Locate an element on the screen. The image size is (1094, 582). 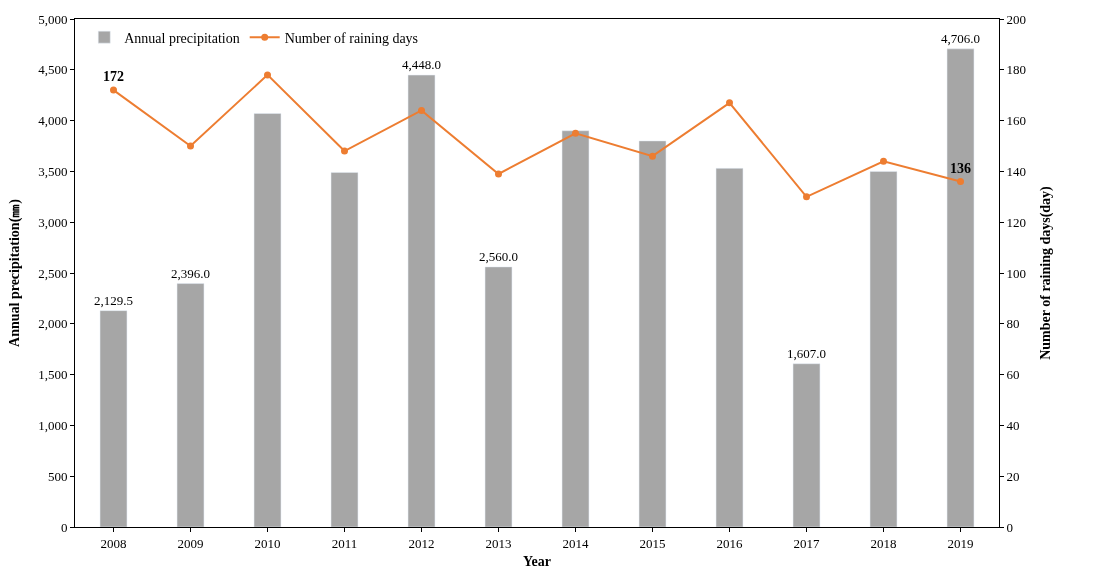
y-tick-label: 2,000 is located at coordinates (53, 324).